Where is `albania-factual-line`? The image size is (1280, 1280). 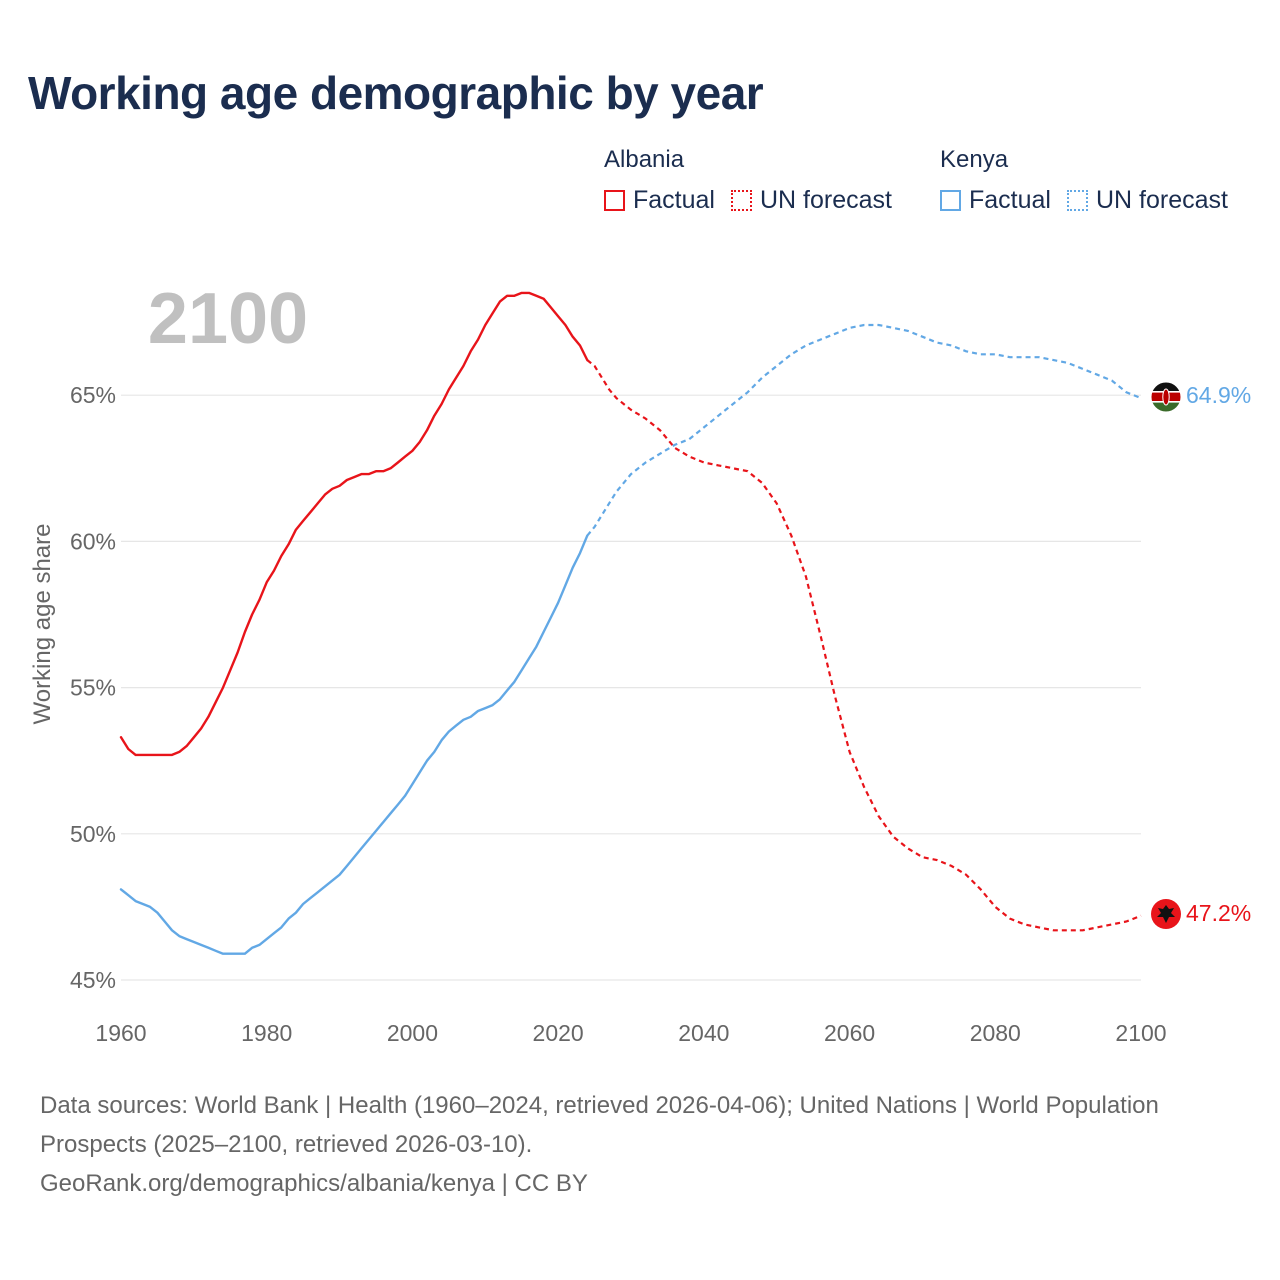
albania-factual-line is located at coordinates (354, 524).